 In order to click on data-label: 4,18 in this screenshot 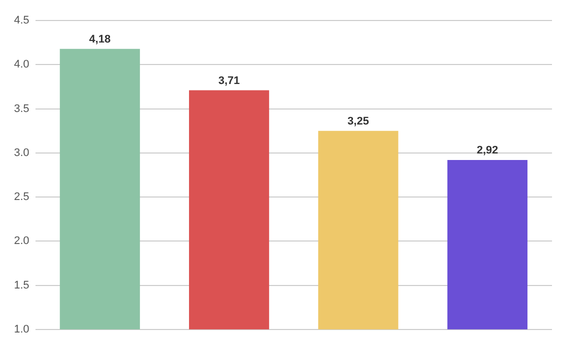, I will do `click(100, 39)`.